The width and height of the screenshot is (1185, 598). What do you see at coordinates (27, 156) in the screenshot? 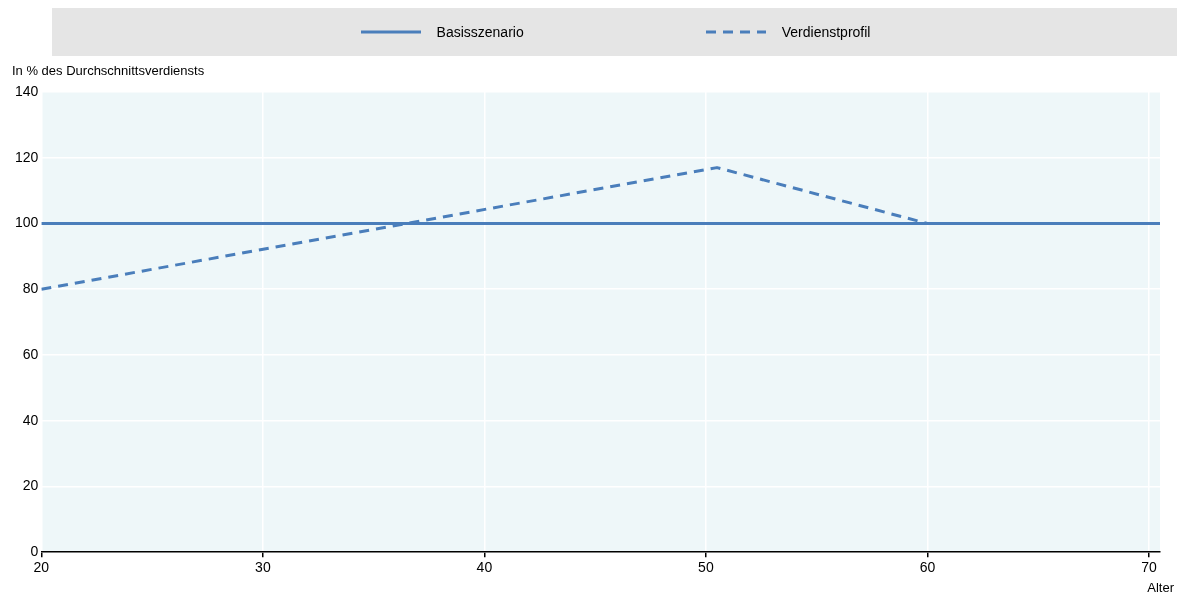
I see `y-tick-label: 120` at bounding box center [27, 156].